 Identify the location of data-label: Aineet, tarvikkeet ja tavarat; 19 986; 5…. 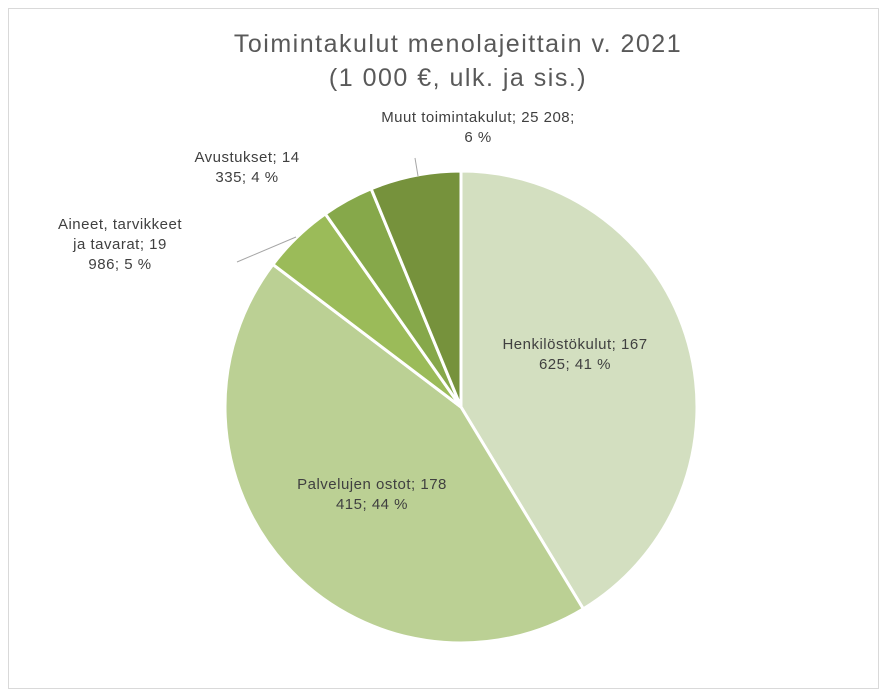
(120, 244).